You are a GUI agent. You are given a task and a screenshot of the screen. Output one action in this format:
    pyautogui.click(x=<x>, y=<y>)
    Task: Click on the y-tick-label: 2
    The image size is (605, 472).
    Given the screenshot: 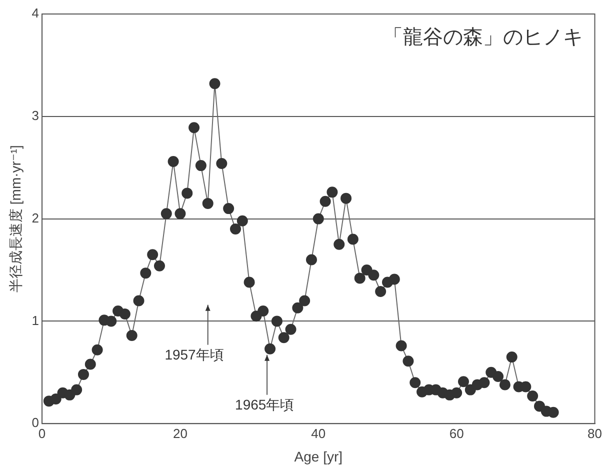 What is the action you would take?
    pyautogui.click(x=36, y=218)
    